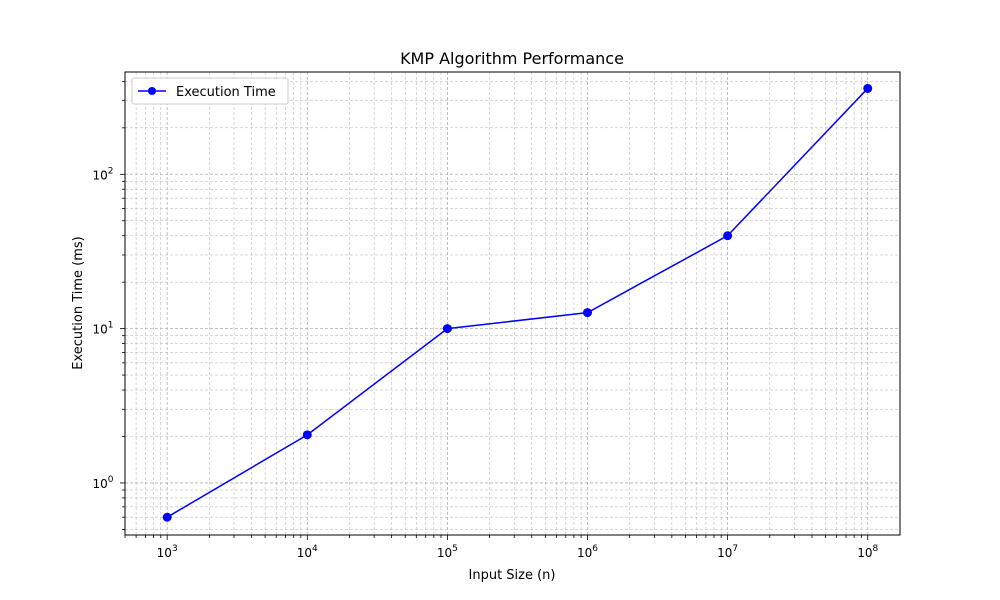 This screenshot has width=1000, height=600. What do you see at coordinates (512, 575) in the screenshot?
I see `x-axis-label: Input Size (n)` at bounding box center [512, 575].